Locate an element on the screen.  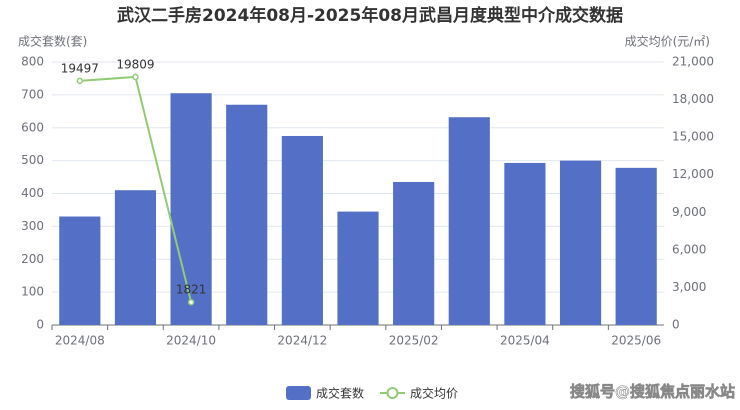
data-label: 1821 is located at coordinates (191, 290).